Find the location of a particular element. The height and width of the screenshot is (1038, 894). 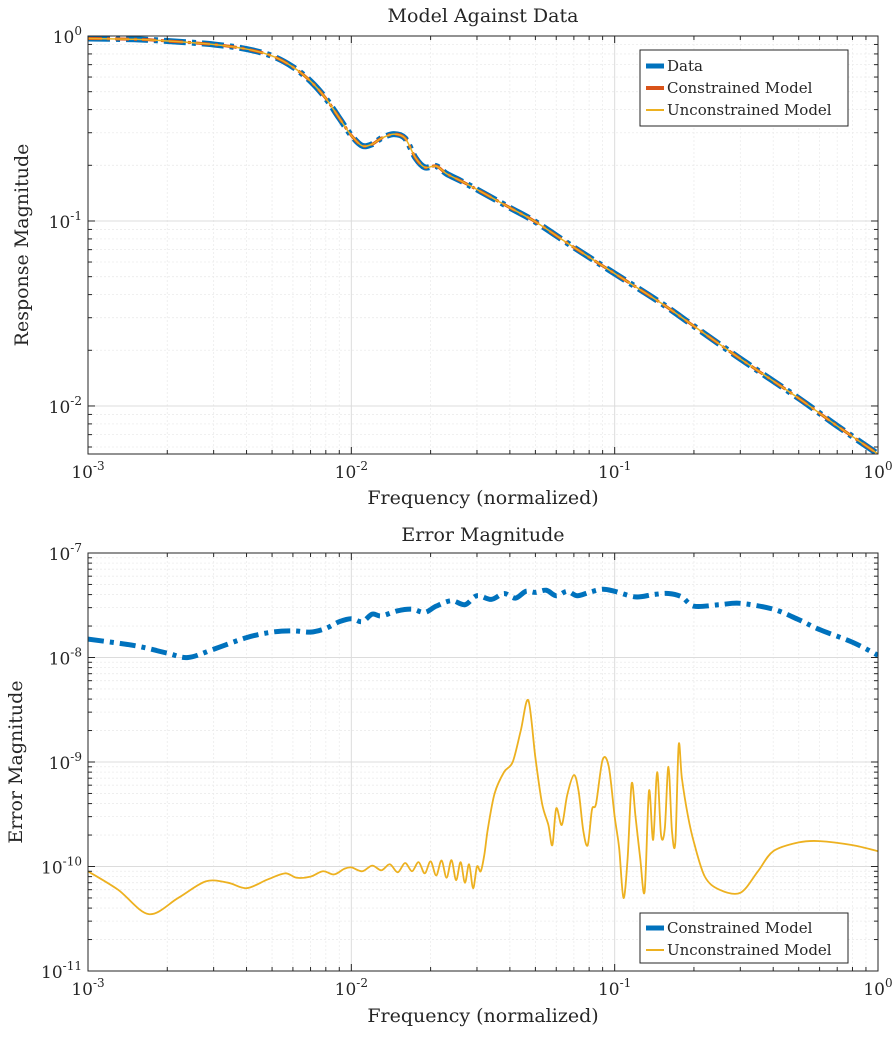

response-plot-ylabel: Response Magnitude is located at coordinates (22, 245).